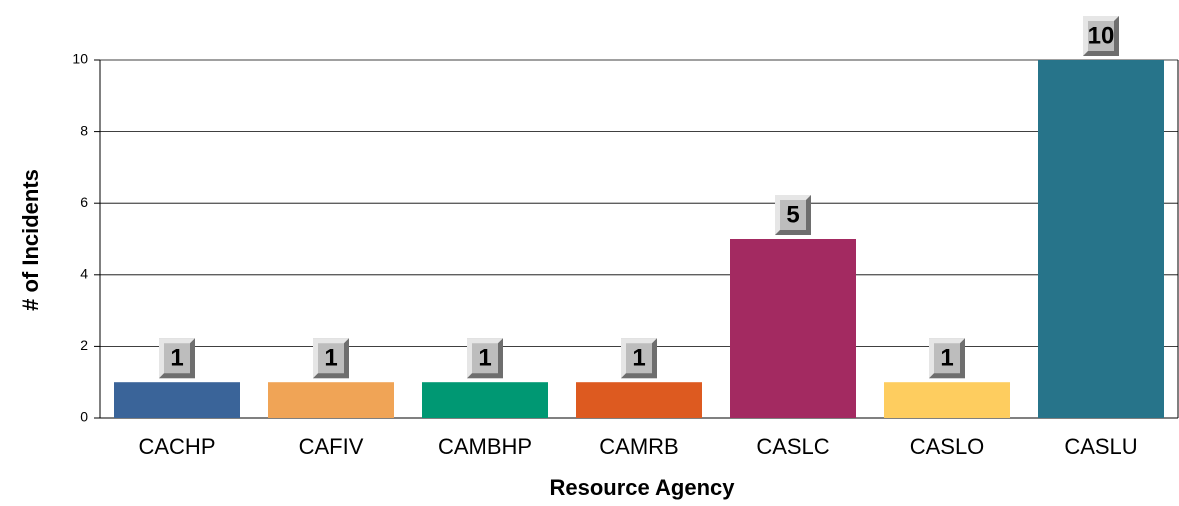  What do you see at coordinates (84, 202) in the screenshot?
I see `y-tick-label: 6` at bounding box center [84, 202].